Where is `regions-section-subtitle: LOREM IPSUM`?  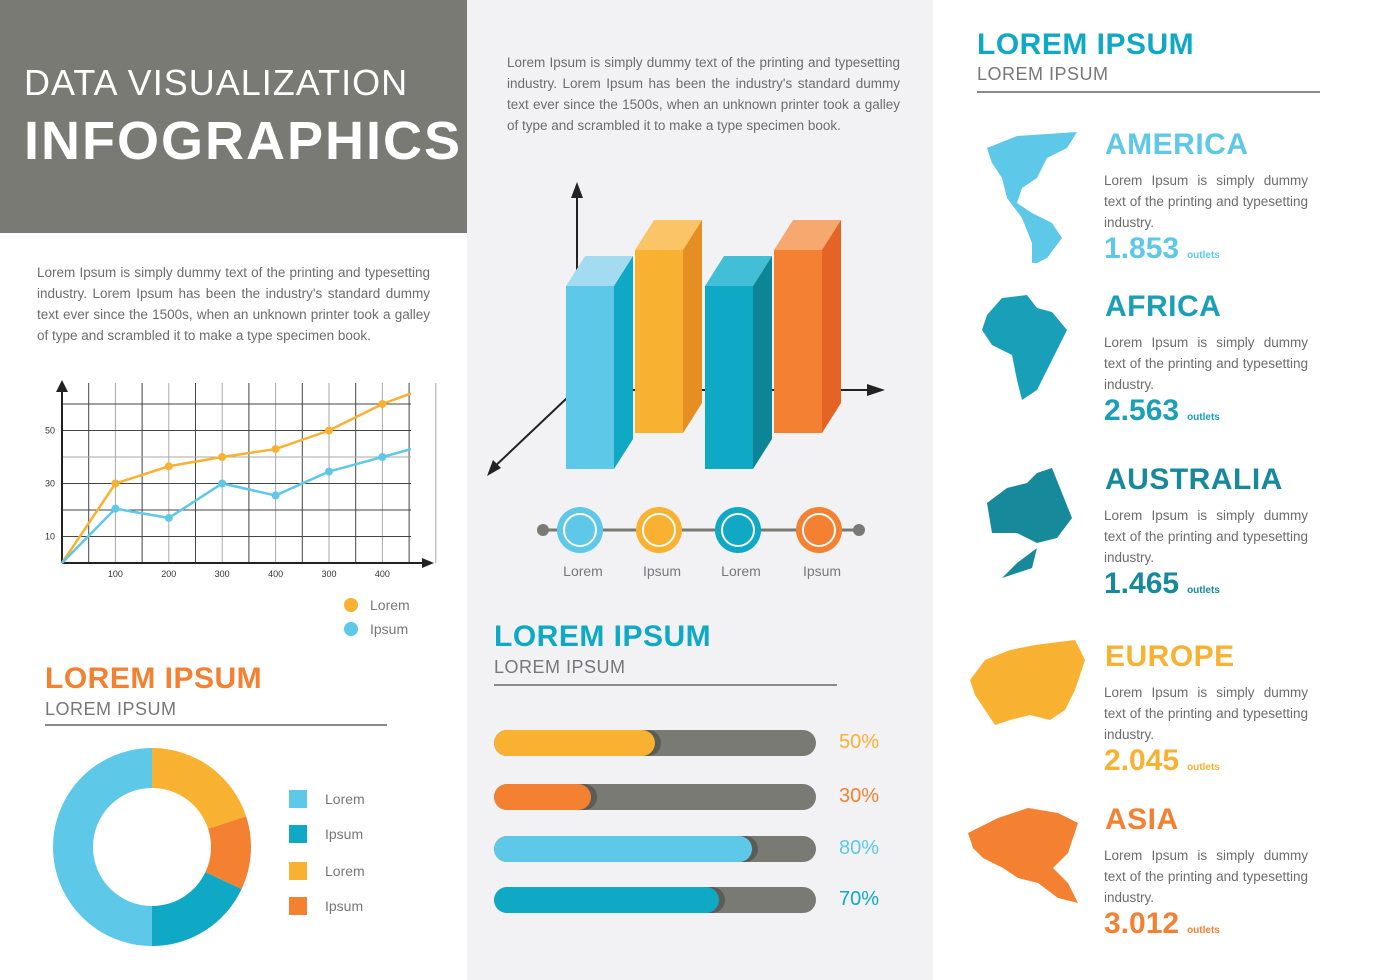 regions-section-subtitle: LOREM IPSUM is located at coordinates (1043, 74).